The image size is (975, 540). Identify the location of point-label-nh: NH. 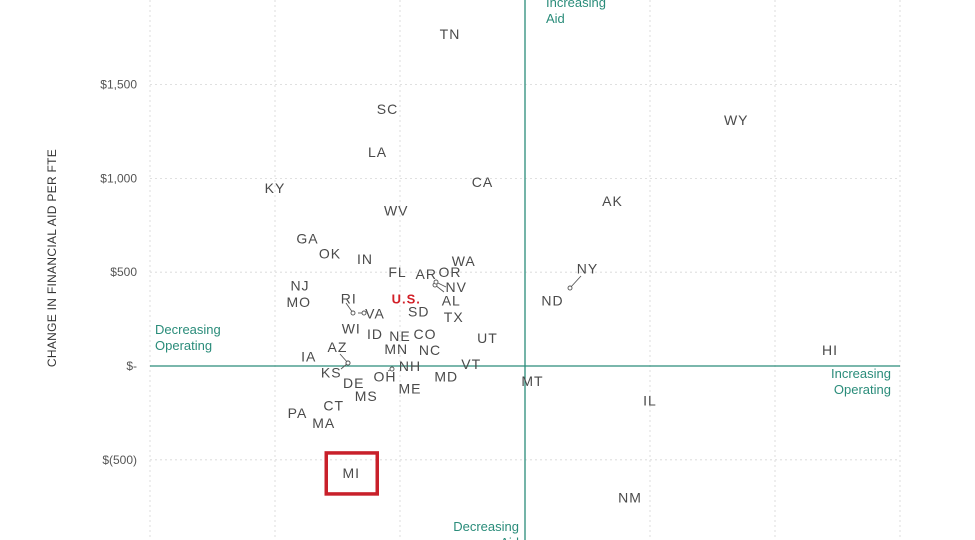
(410, 366).